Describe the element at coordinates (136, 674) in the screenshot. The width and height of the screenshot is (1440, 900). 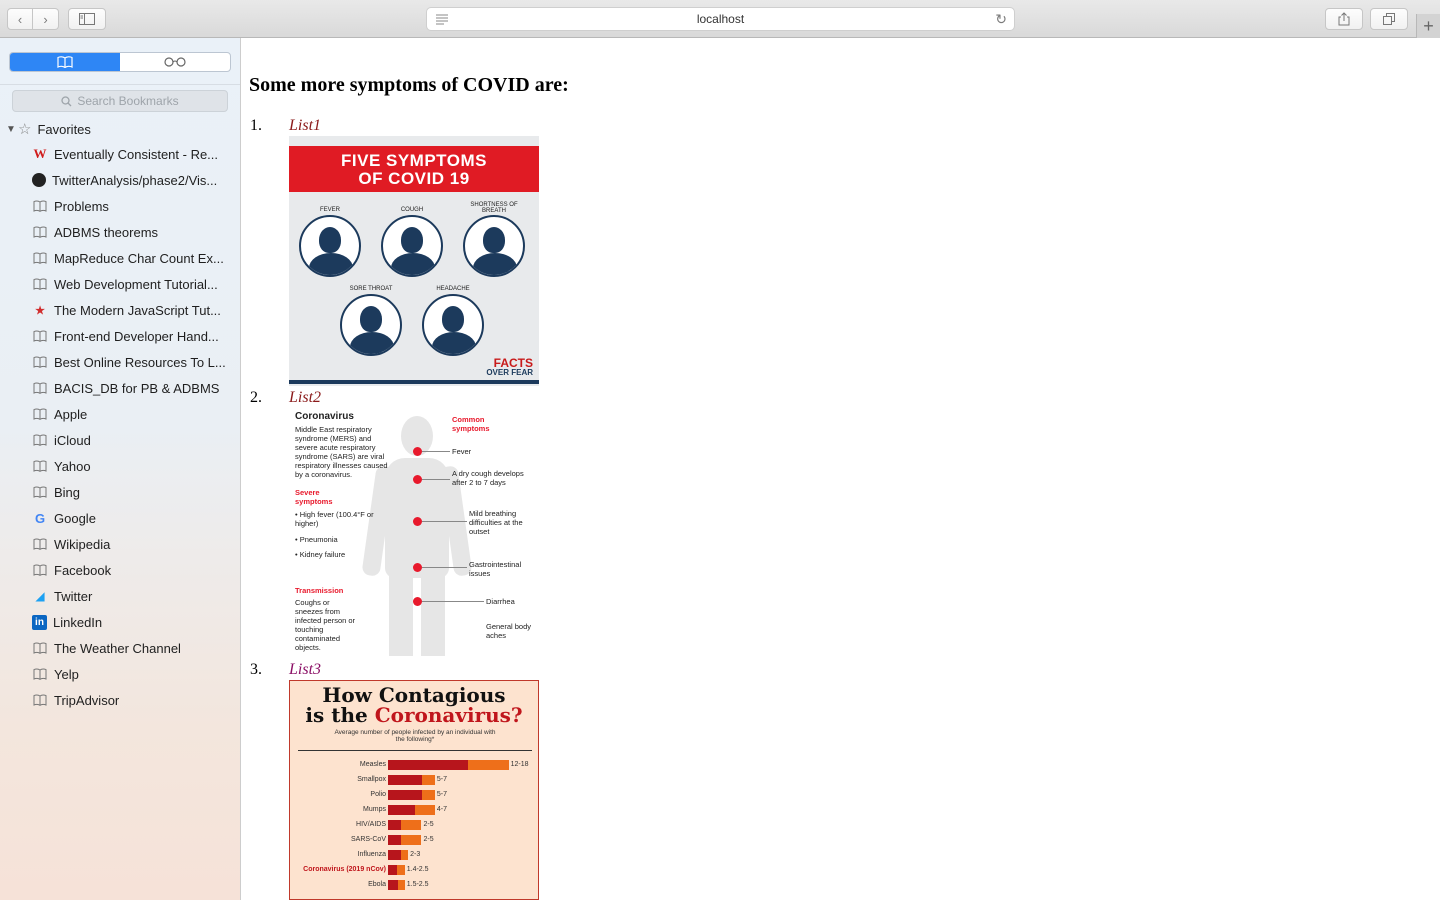
I see `bookmark-item: Yelp` at that location.